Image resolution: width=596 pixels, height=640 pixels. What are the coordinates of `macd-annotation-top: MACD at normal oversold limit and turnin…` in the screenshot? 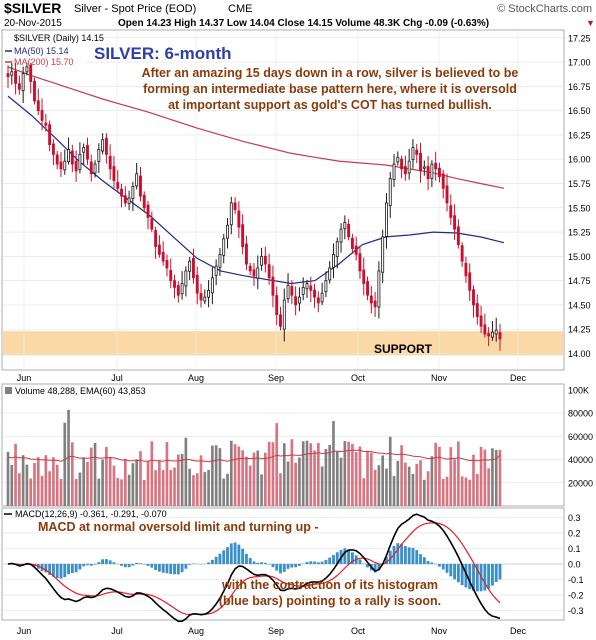 It's located at (178, 527).